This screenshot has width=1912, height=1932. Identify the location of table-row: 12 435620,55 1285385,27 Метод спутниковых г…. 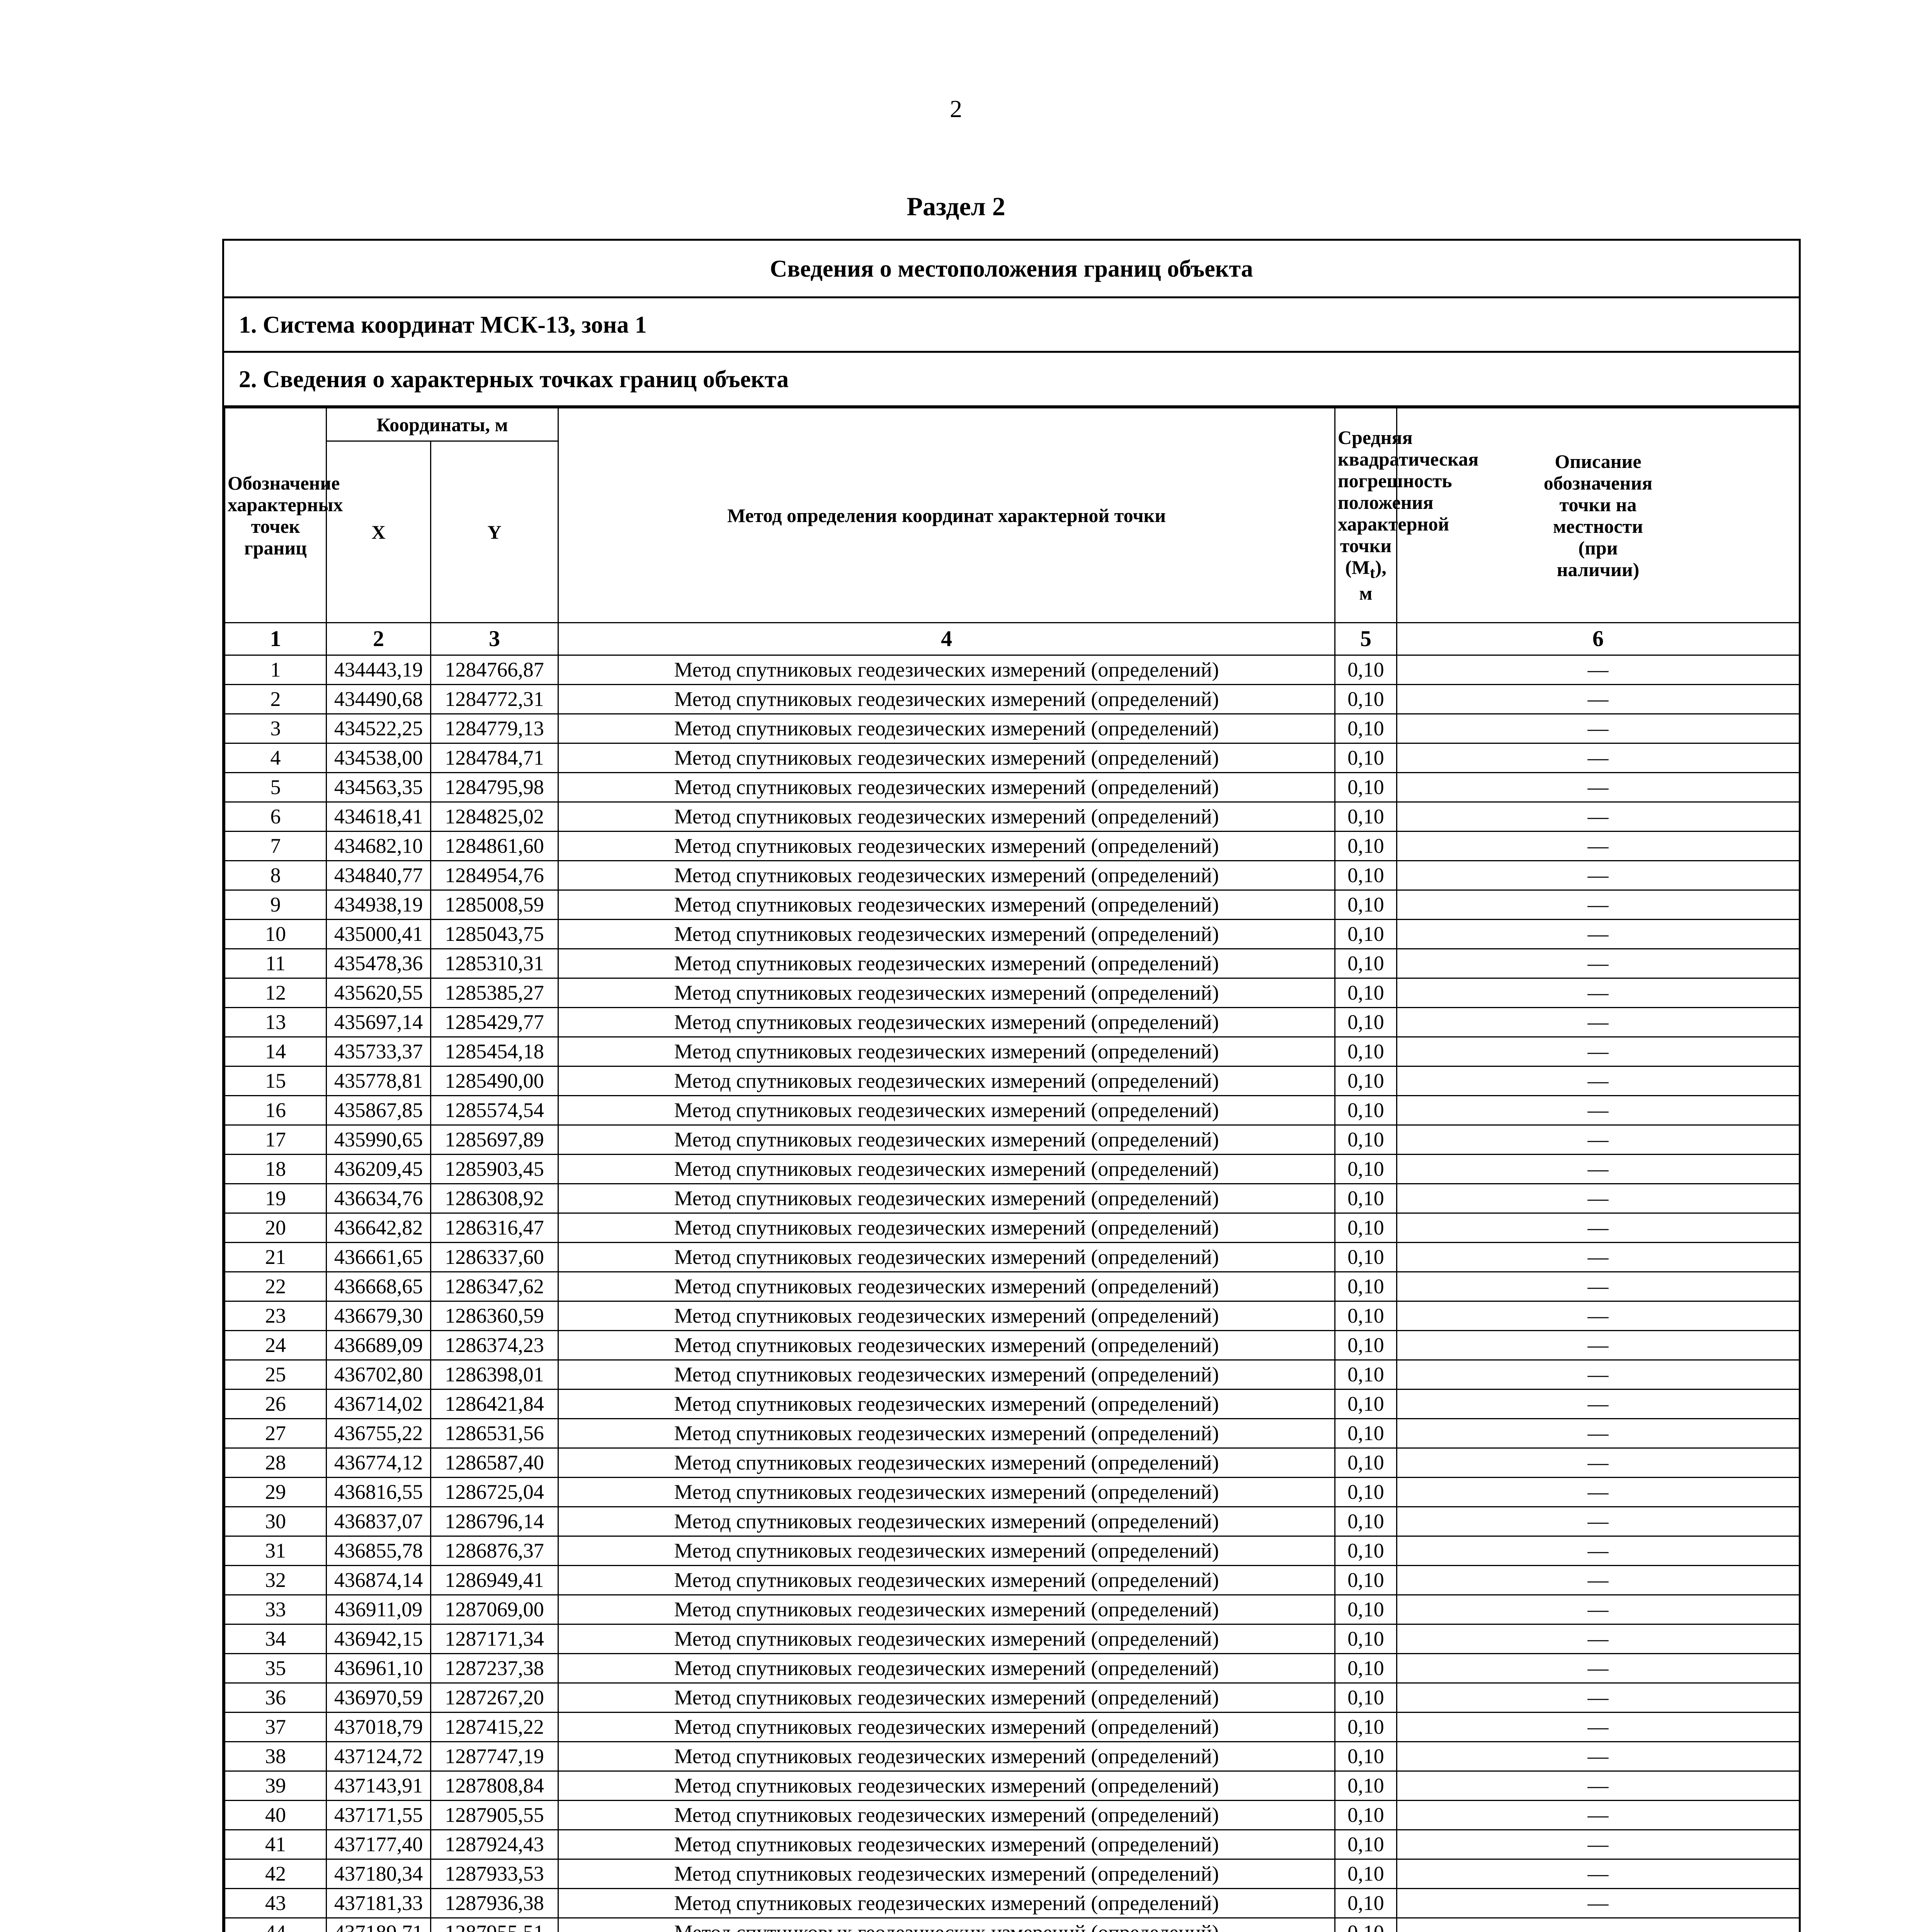
(1012, 993).